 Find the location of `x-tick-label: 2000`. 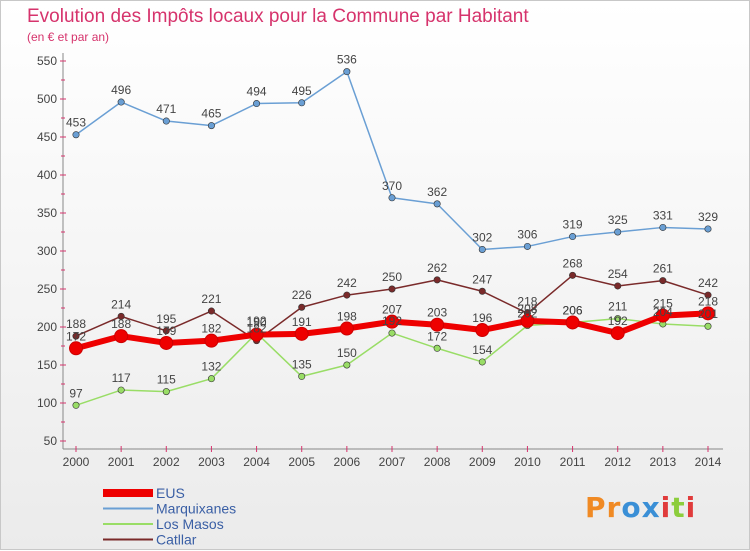

x-tick-label: 2000 is located at coordinates (76, 462).